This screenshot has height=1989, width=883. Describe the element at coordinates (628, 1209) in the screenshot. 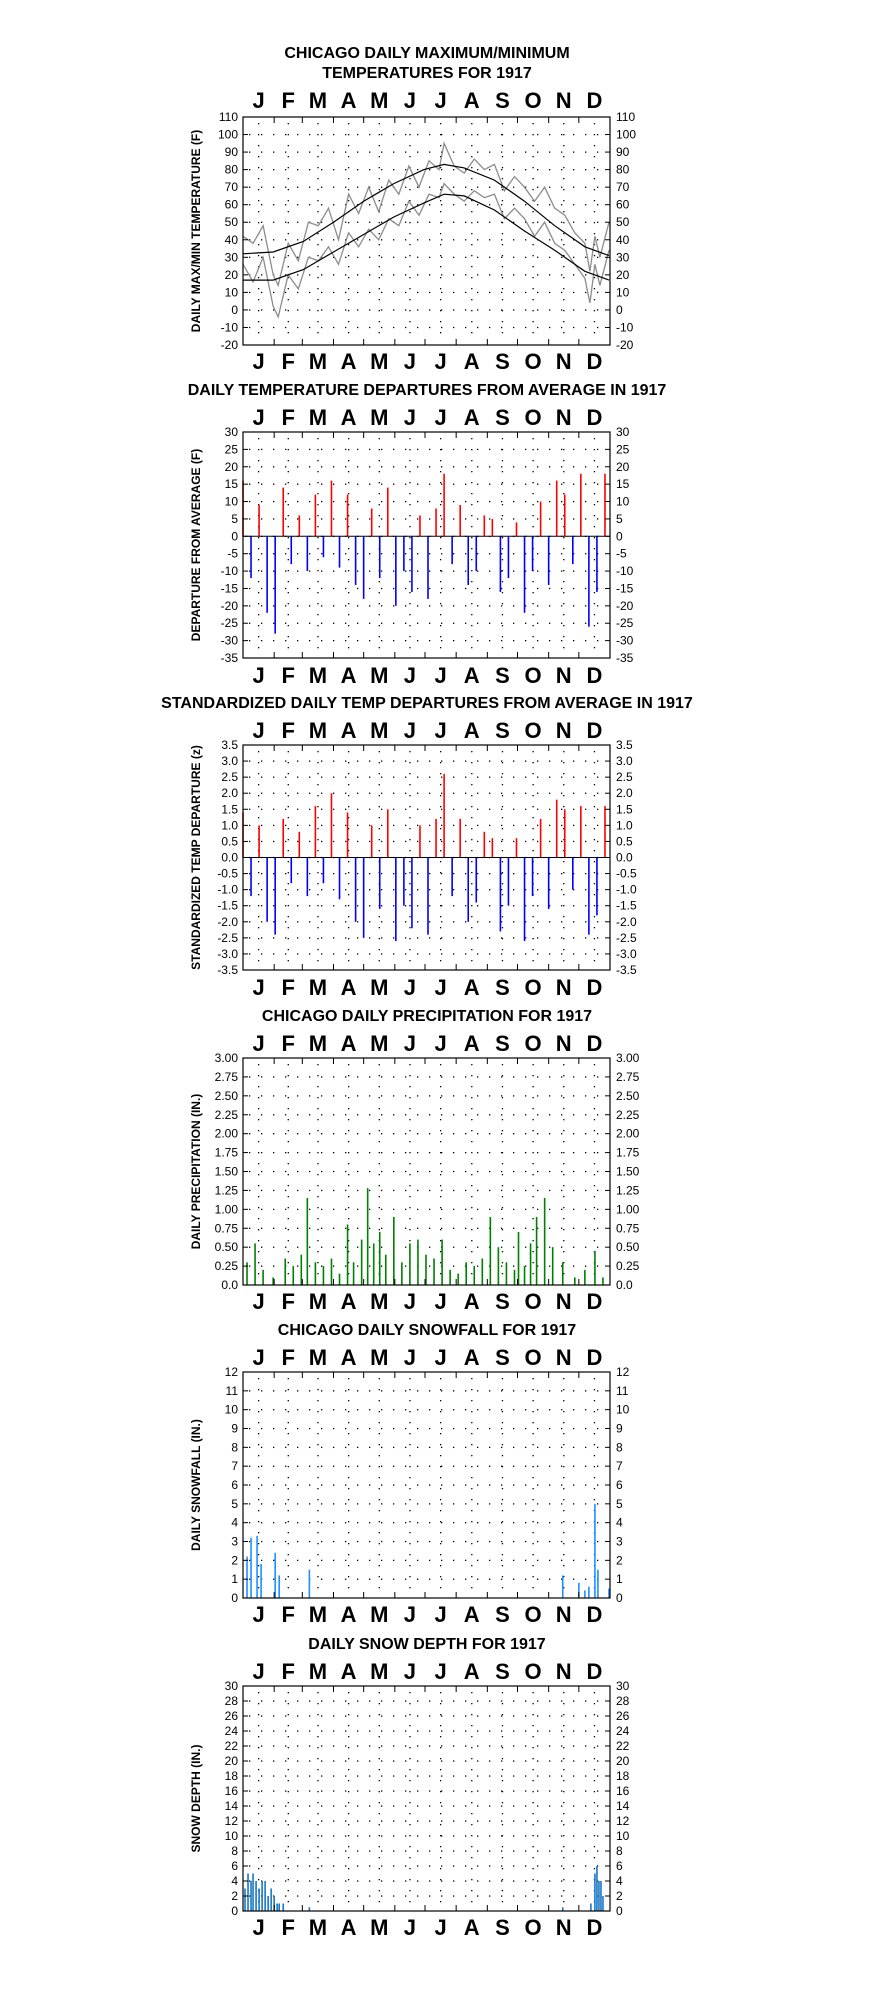

I see `y-tick-label-right: 1.00` at that location.